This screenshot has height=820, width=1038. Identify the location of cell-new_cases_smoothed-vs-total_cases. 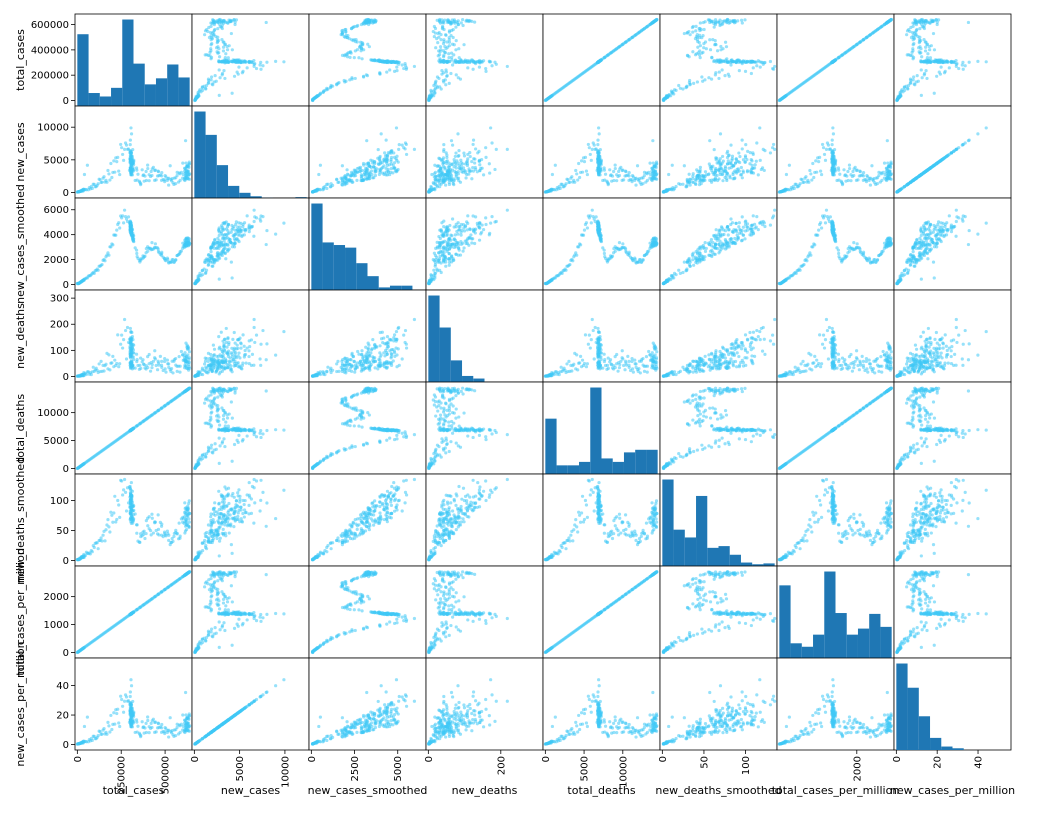
(133, 244).